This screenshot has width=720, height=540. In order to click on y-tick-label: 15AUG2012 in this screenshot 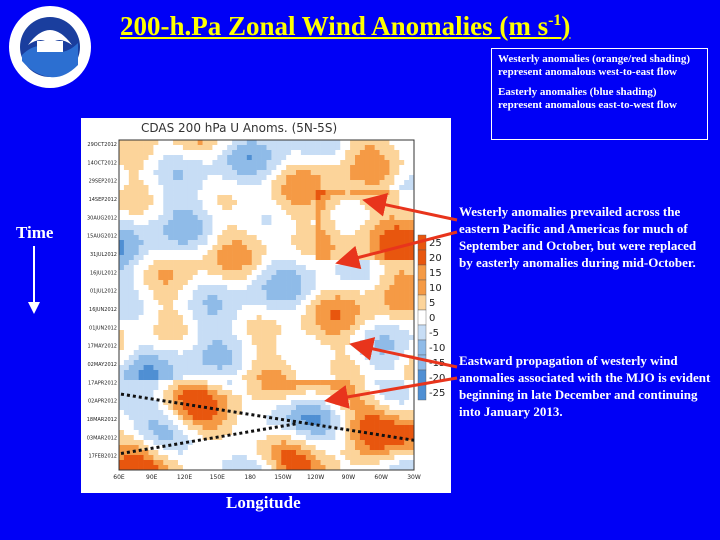, I will do `click(102, 237)`.